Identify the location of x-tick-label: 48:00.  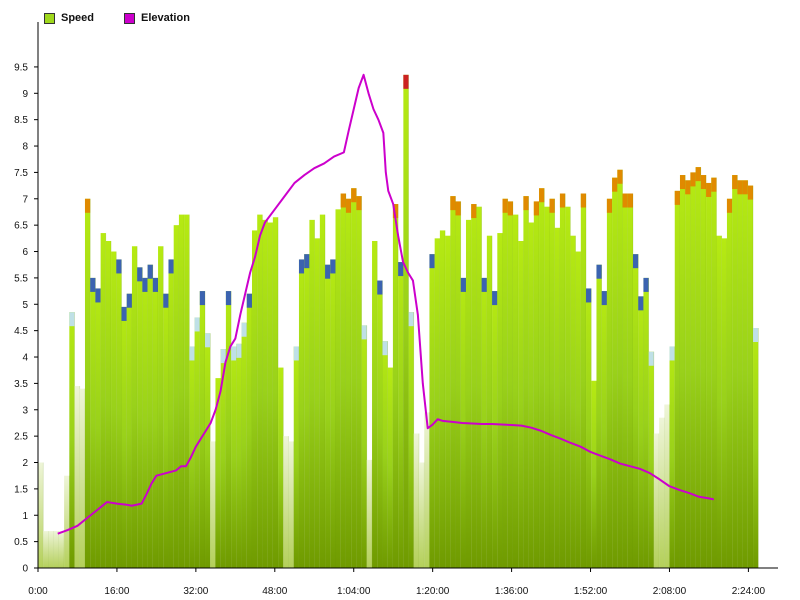
(274, 591).